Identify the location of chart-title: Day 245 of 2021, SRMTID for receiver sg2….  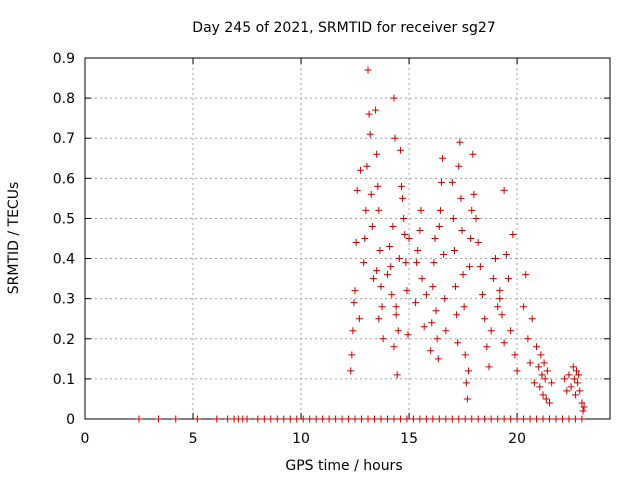
(343, 28).